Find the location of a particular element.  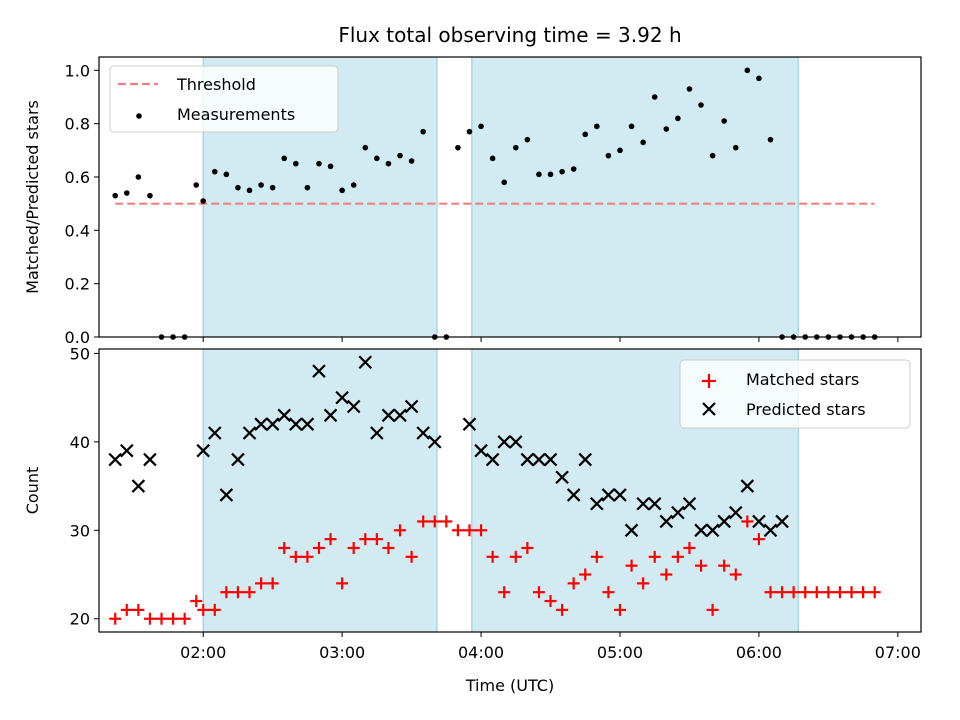

y-tick-label: 1.0 is located at coordinates (77, 70).